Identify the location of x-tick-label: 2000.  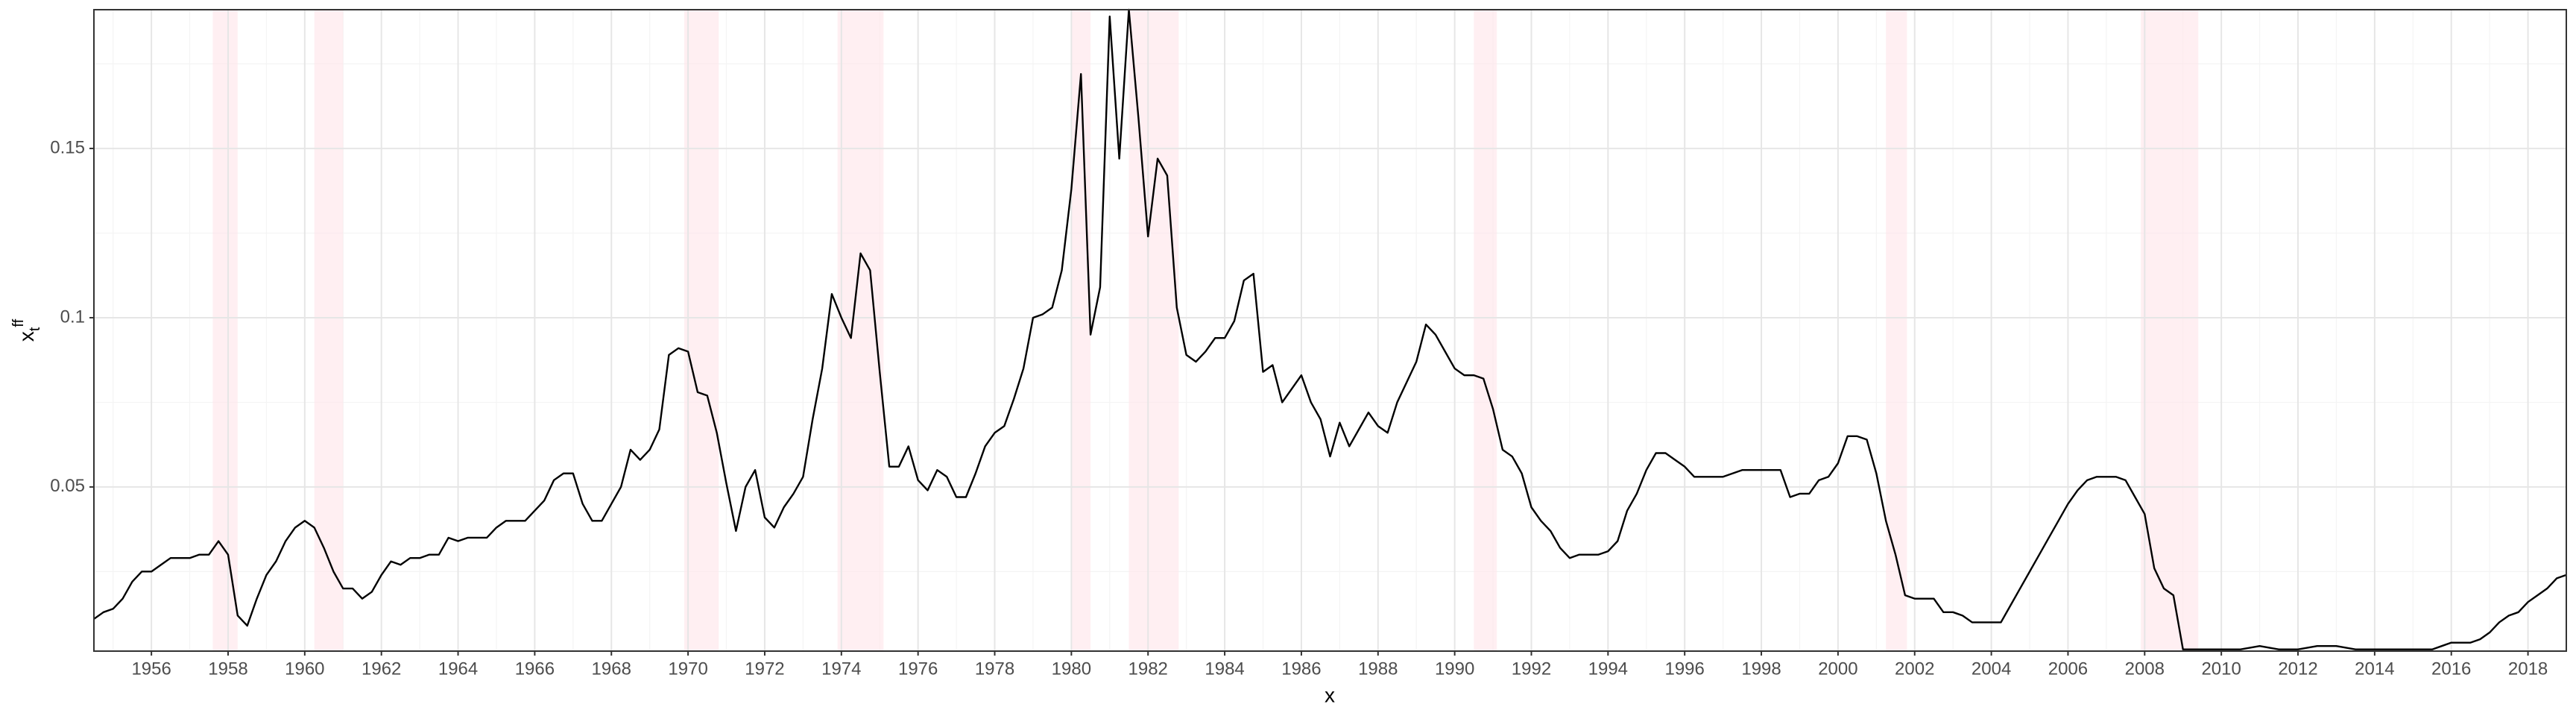
(1837, 669).